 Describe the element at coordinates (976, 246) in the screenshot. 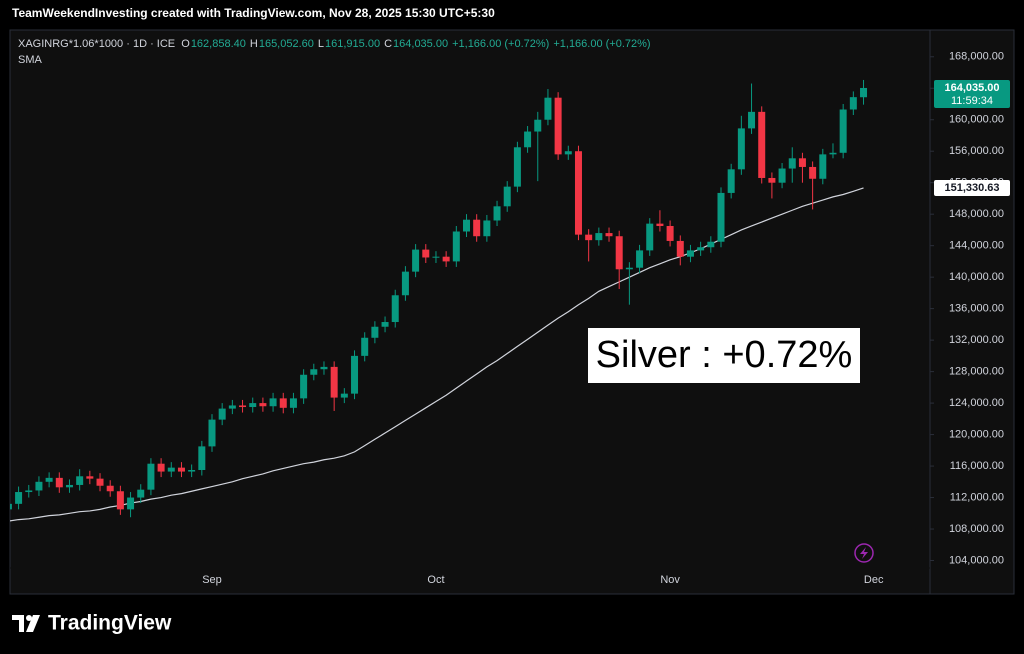

I see `y-tick-label: 144,000.00` at that location.